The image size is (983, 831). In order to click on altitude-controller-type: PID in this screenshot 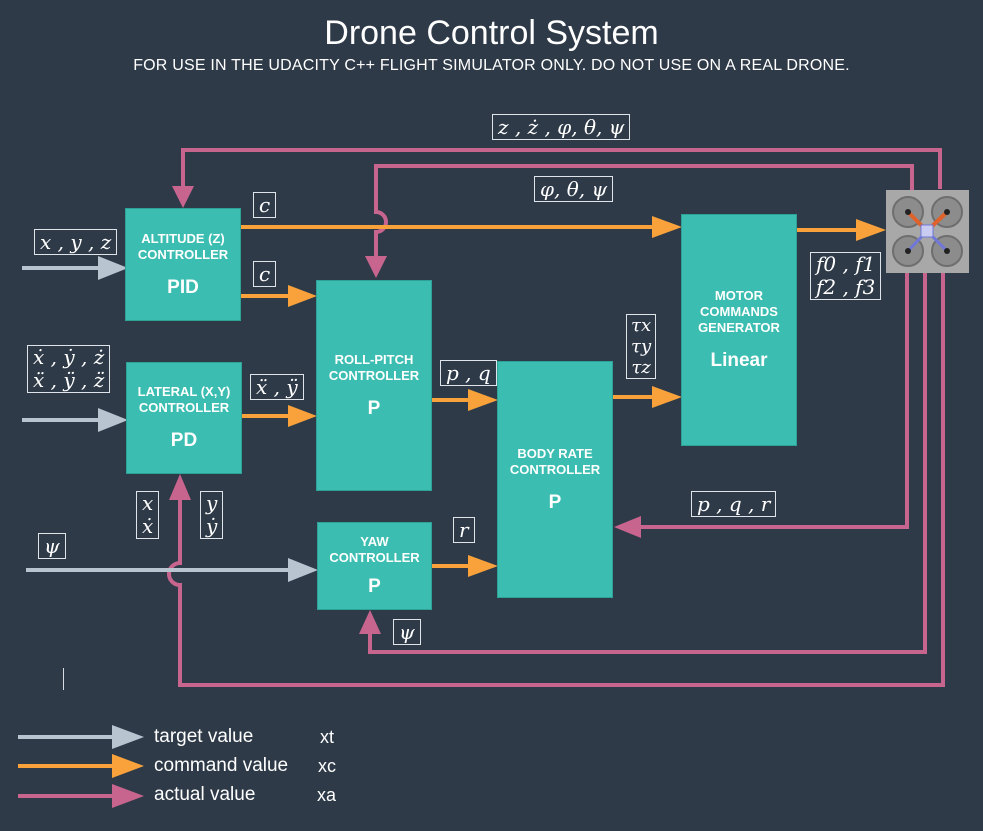, I will do `click(183, 287)`.